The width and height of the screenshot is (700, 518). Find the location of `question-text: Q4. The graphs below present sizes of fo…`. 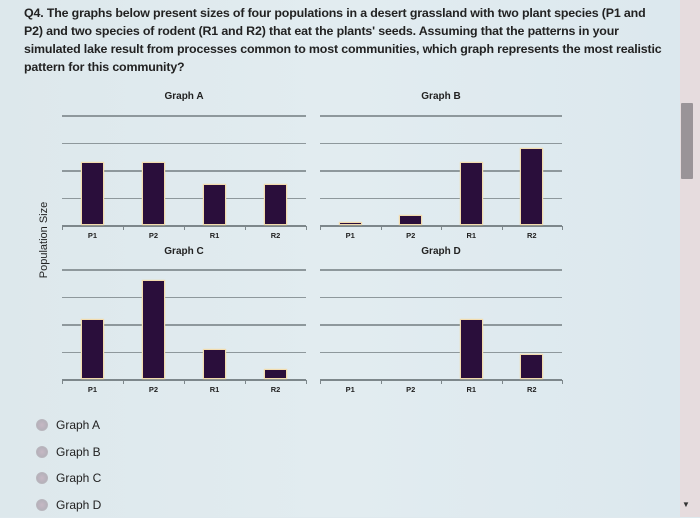

question-text: Q4. The graphs below present sizes of fo… is located at coordinates (344, 40).